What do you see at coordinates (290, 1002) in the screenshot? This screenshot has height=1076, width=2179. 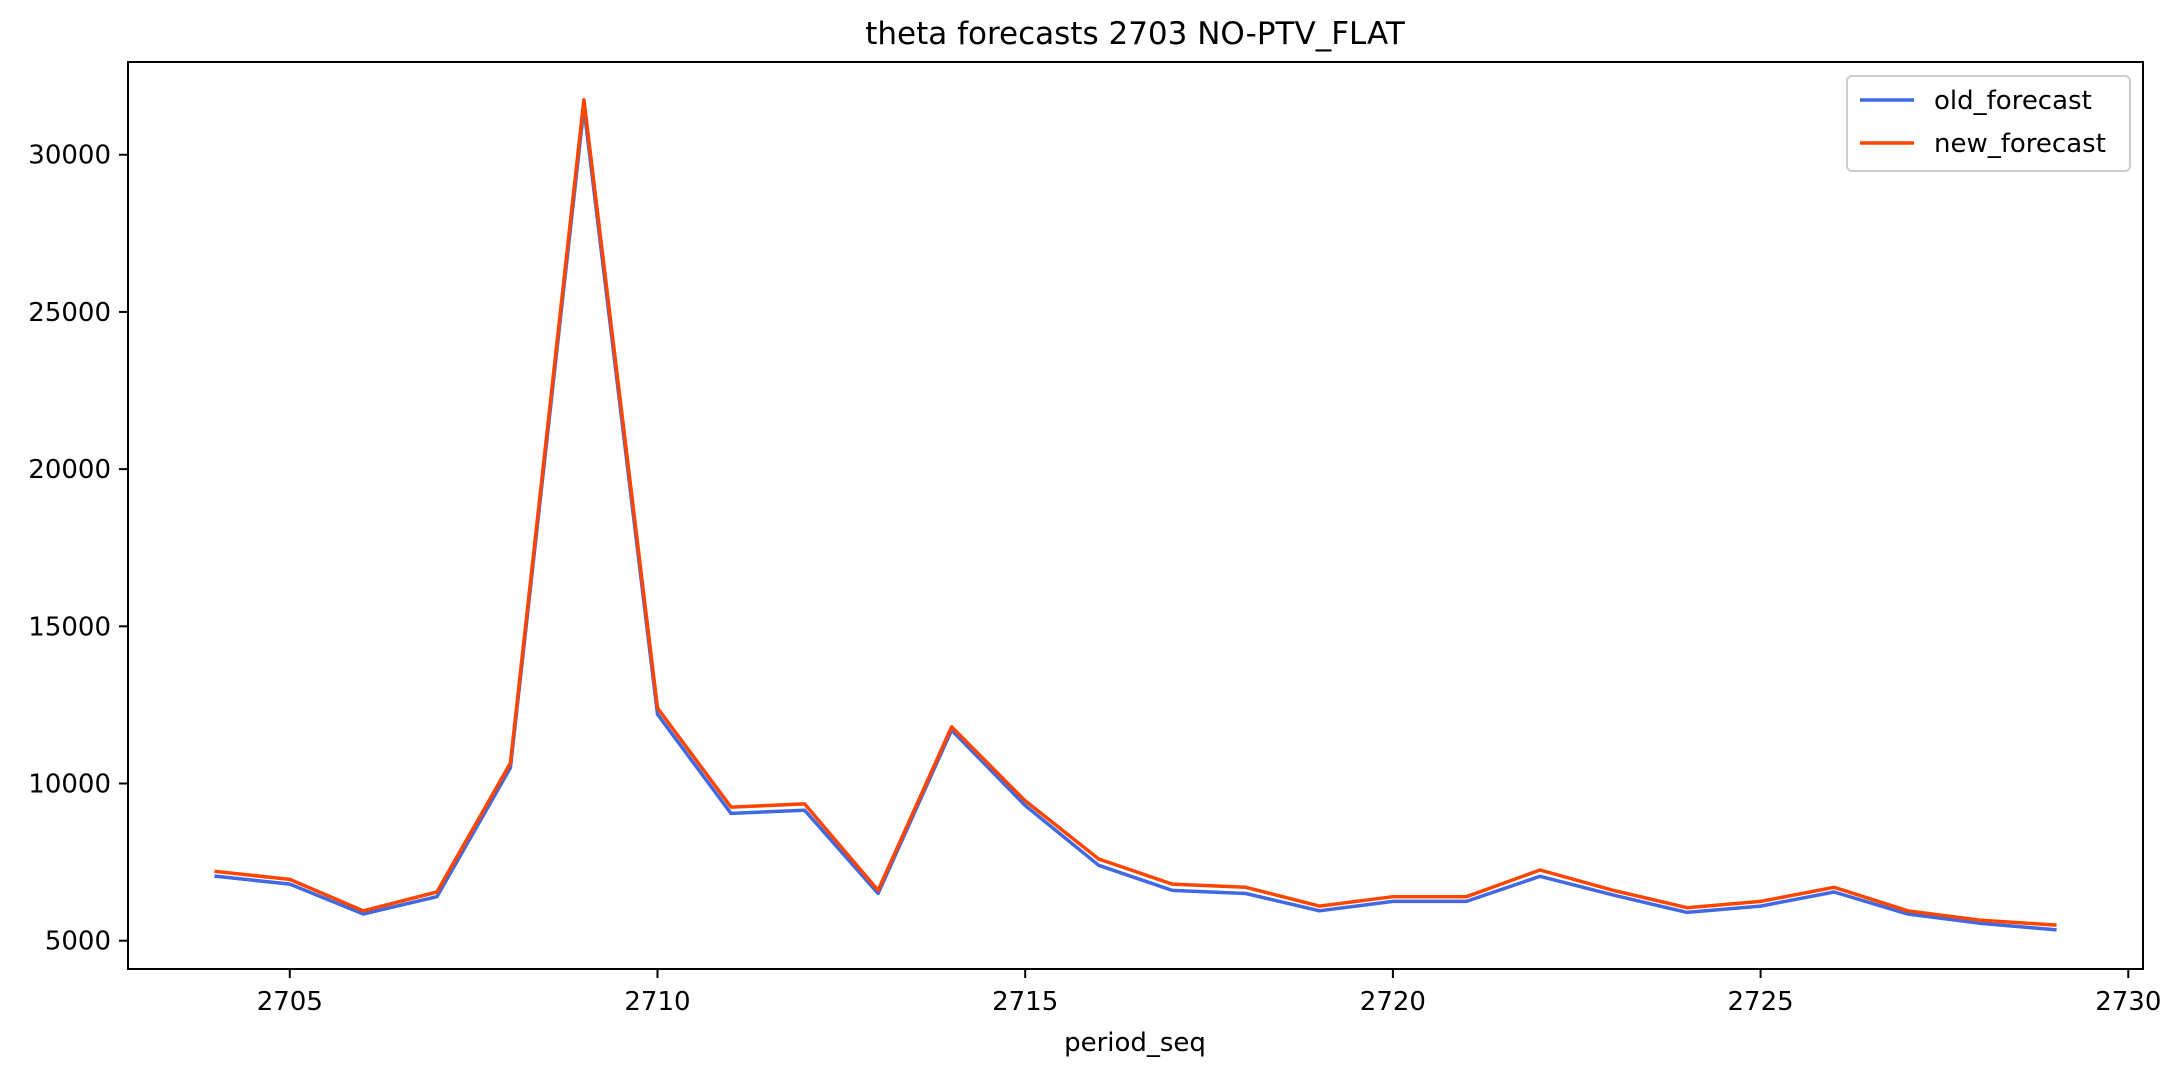 I see `x-tick-label: 2705` at bounding box center [290, 1002].